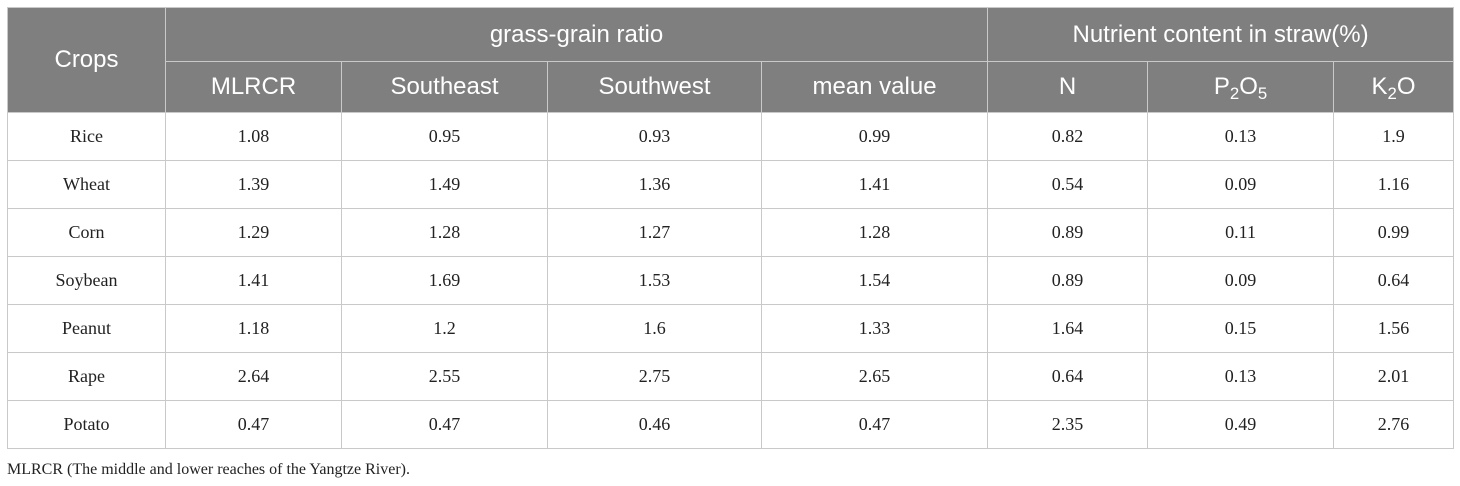 Image resolution: width=1460 pixels, height=486 pixels. I want to click on cell-southeast: 2.55, so click(444, 376).